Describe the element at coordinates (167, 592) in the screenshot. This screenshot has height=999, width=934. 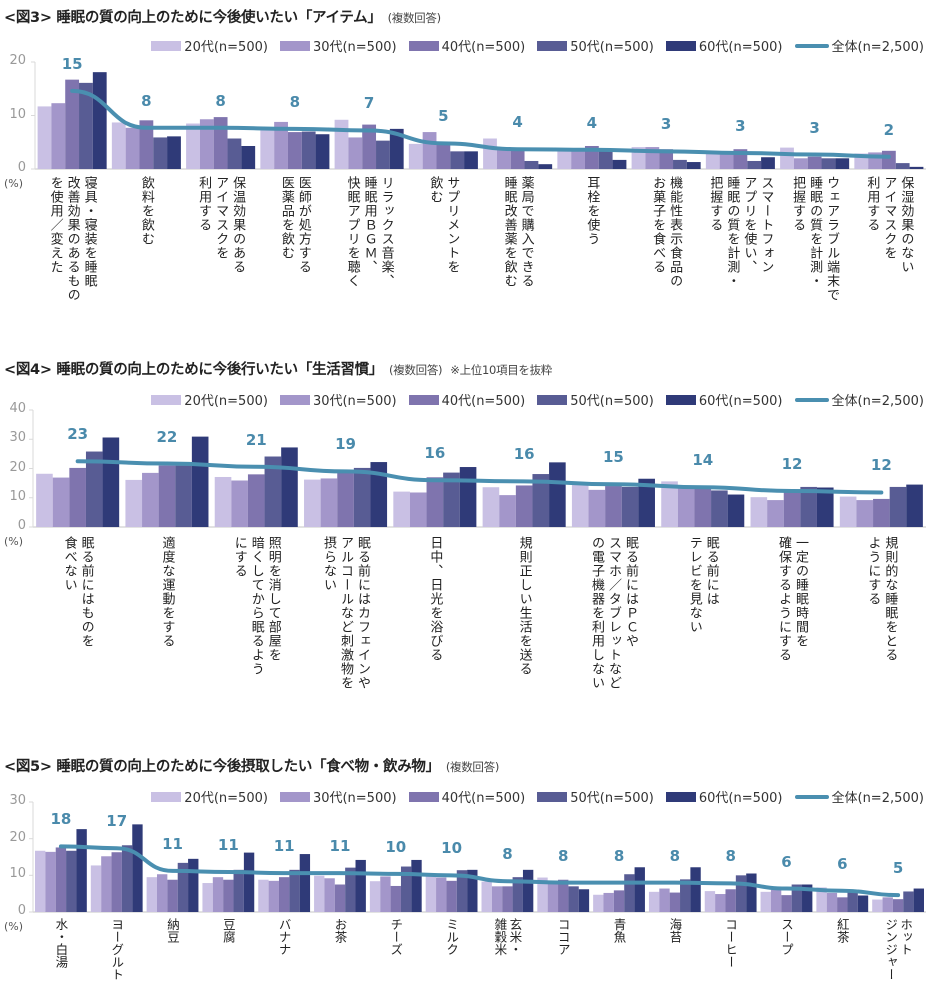
I see `x-axis-label-text: 適度な運動をする` at that location.